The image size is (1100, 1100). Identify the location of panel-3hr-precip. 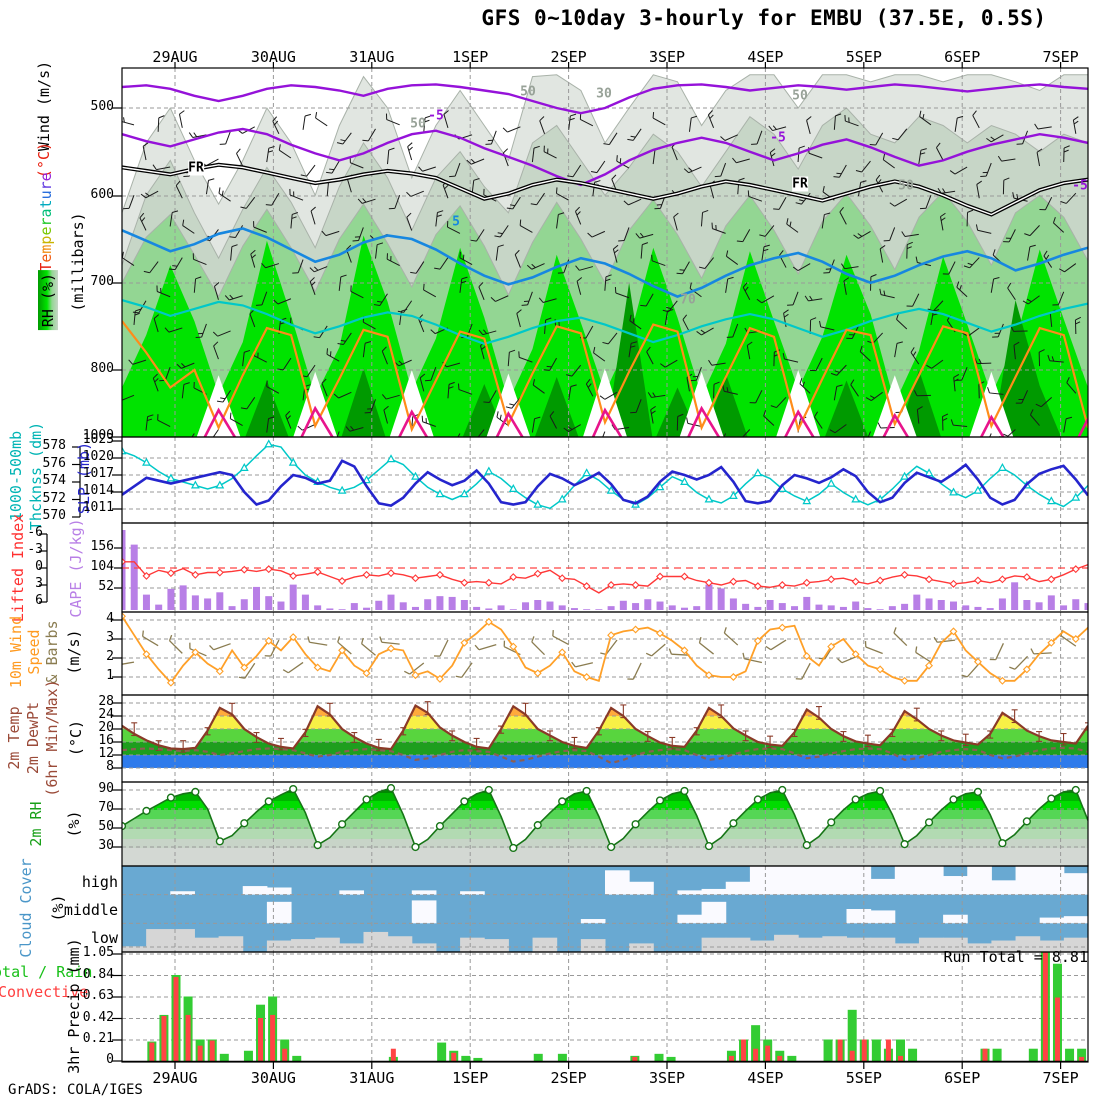
(605, 1007).